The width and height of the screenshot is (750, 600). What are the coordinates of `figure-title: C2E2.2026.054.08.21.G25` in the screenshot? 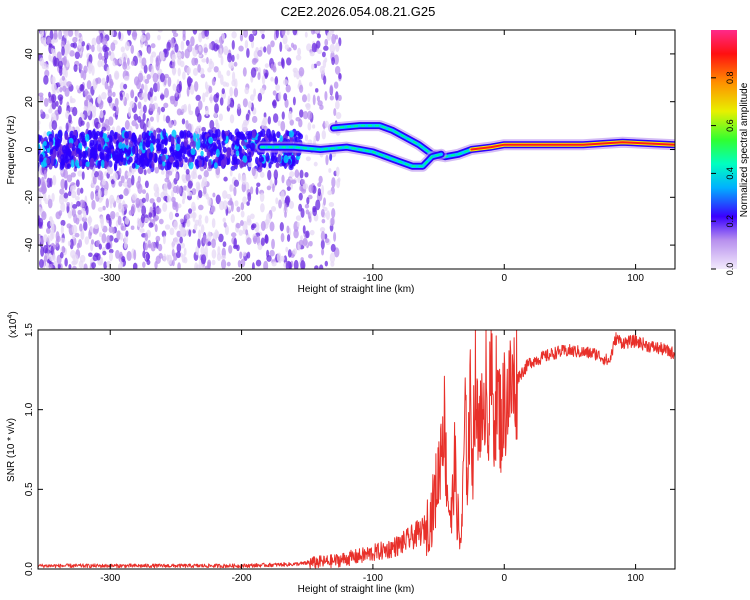 It's located at (358, 11).